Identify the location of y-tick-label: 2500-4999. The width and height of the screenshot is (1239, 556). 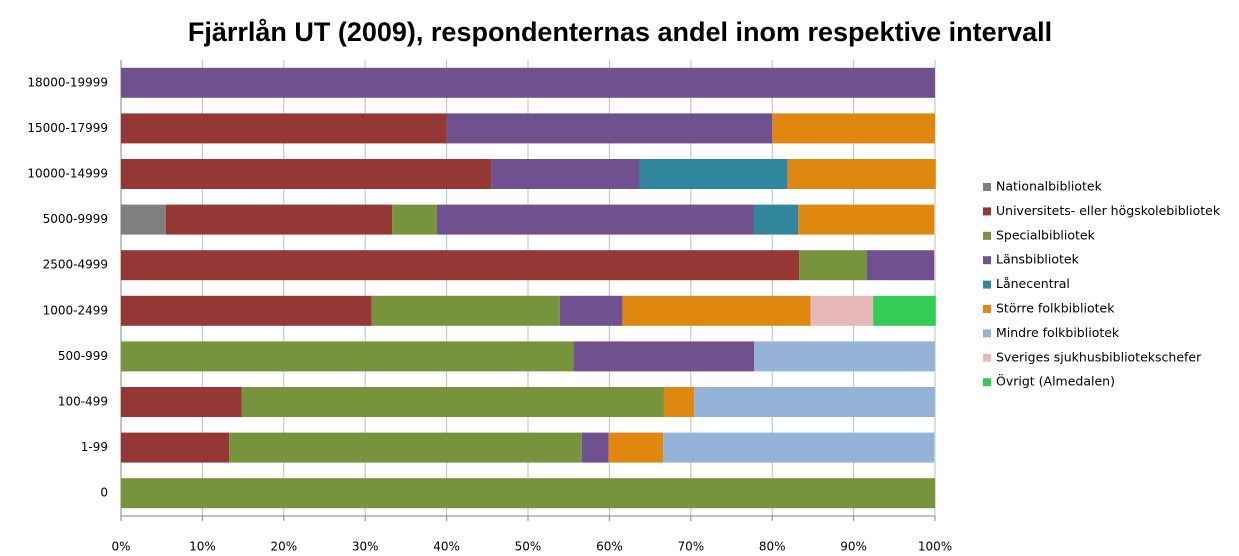
(75, 265).